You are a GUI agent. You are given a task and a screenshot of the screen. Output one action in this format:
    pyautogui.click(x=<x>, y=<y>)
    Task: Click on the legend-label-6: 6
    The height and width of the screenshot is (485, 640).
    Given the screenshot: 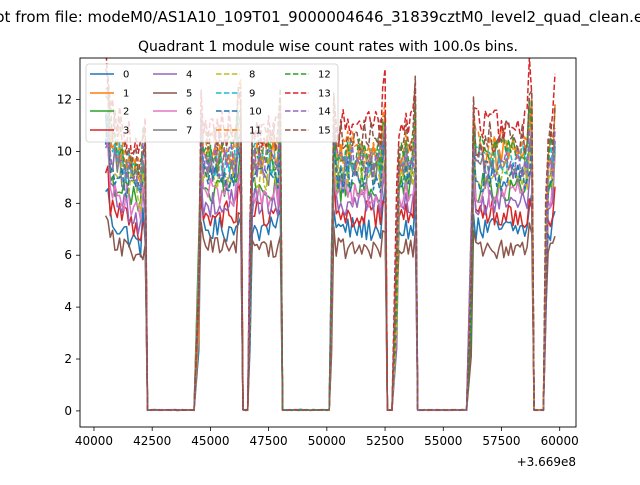 What is the action you would take?
    pyautogui.click(x=189, y=112)
    